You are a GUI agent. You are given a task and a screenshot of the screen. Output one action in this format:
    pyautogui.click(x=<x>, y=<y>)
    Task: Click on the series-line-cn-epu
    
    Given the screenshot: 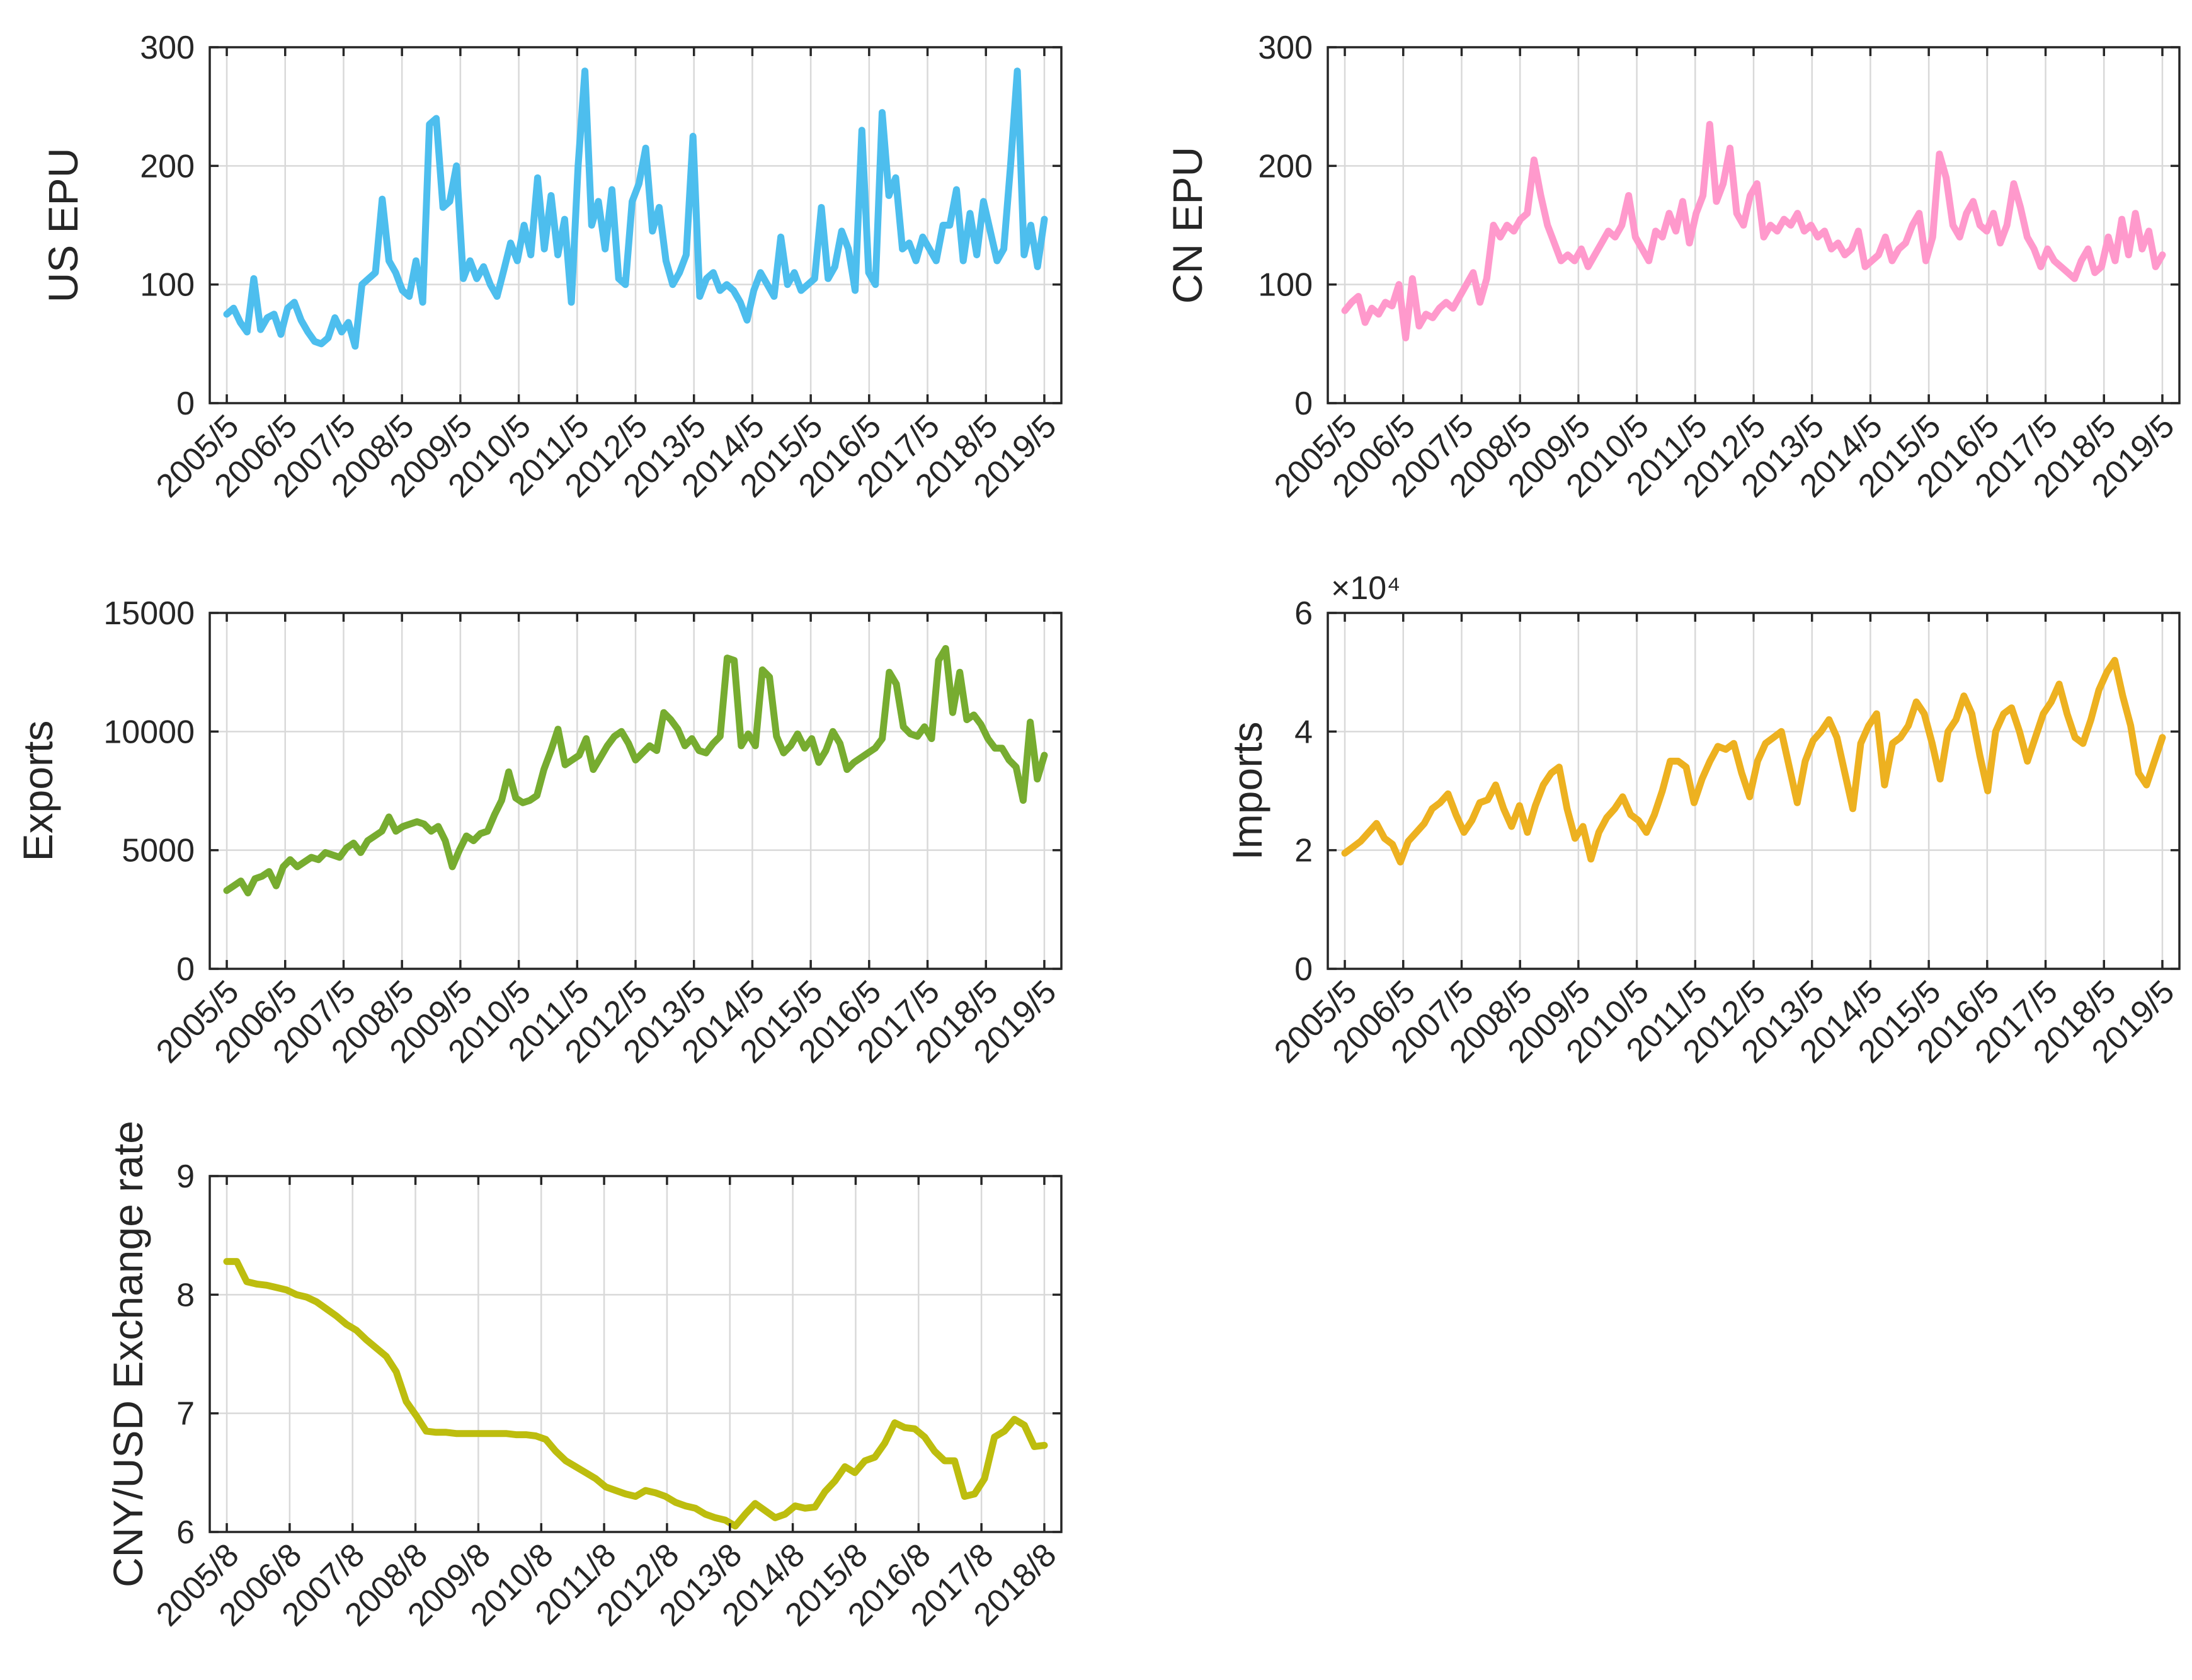 What is the action you would take?
    pyautogui.click(x=1753, y=230)
    